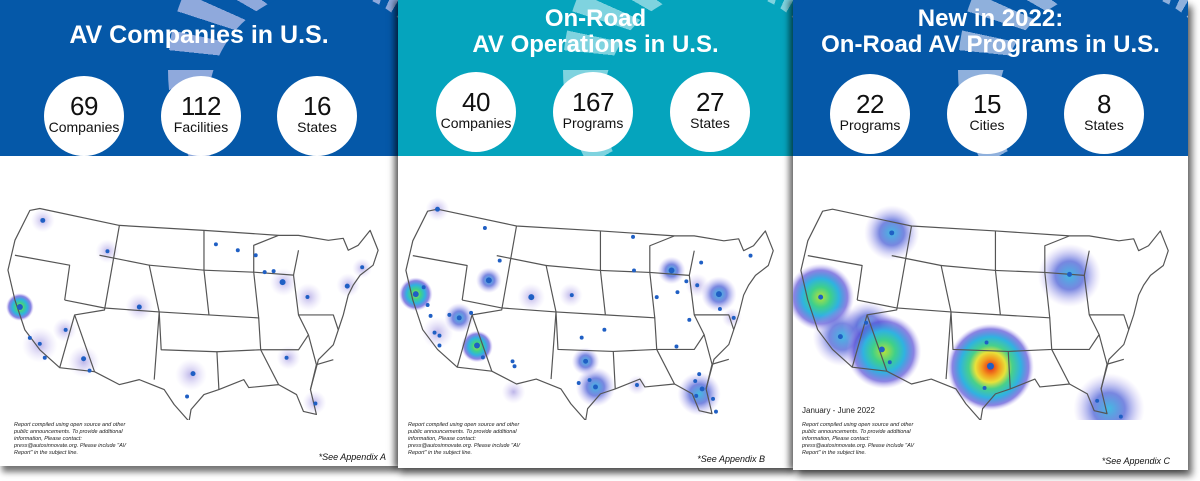 Image resolution: width=1200 pixels, height=481 pixels. What do you see at coordinates (870, 104) in the screenshot?
I see `stat-value: 22` at bounding box center [870, 104].